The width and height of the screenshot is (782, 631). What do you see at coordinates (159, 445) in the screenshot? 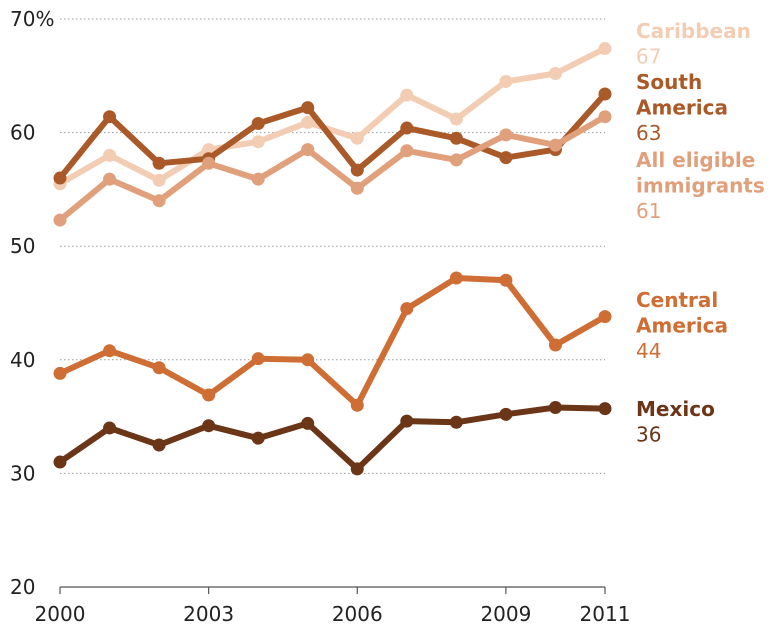
I see `data-point-mexico-2002` at bounding box center [159, 445].